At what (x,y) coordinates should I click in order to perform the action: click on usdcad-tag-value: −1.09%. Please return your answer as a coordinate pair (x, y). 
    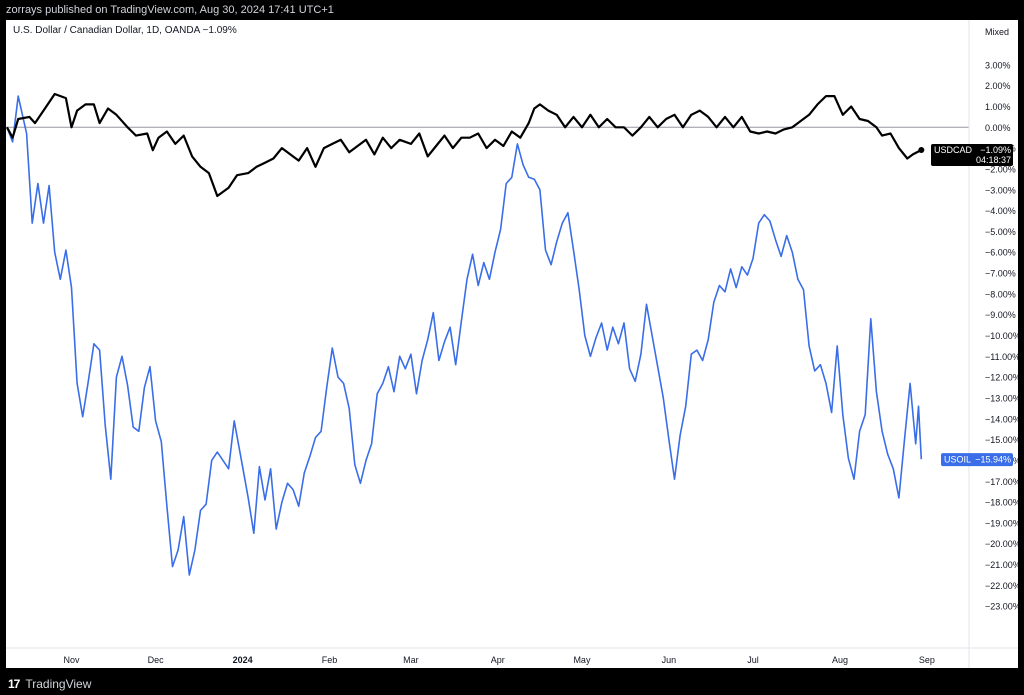
    Looking at the image, I should click on (995, 150).